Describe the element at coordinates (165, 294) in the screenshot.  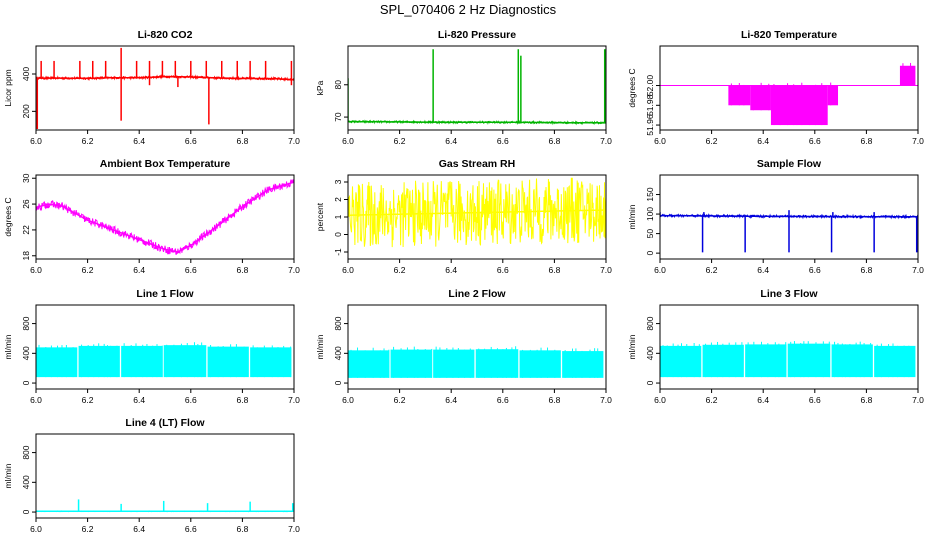
I see `panel-title: Line 1 Flow` at that location.